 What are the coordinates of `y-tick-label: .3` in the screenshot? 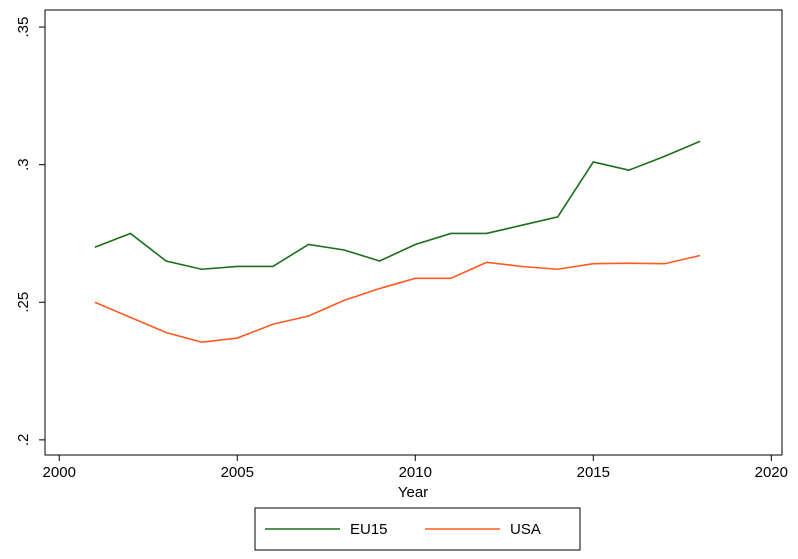 It's located at (23, 164).